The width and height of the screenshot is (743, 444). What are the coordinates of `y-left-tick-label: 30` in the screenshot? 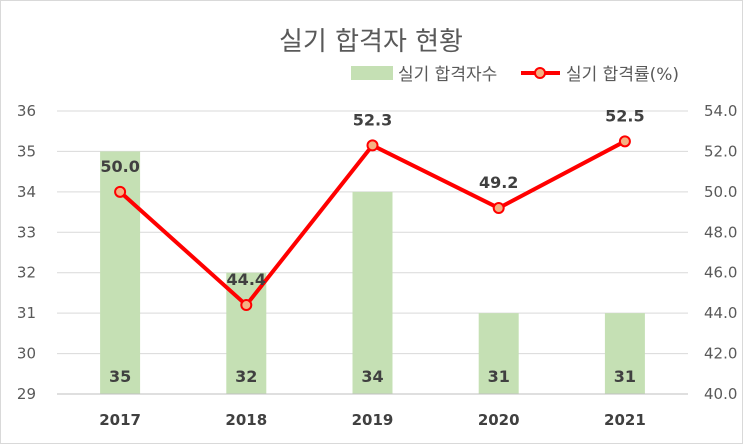 It's located at (26, 354).